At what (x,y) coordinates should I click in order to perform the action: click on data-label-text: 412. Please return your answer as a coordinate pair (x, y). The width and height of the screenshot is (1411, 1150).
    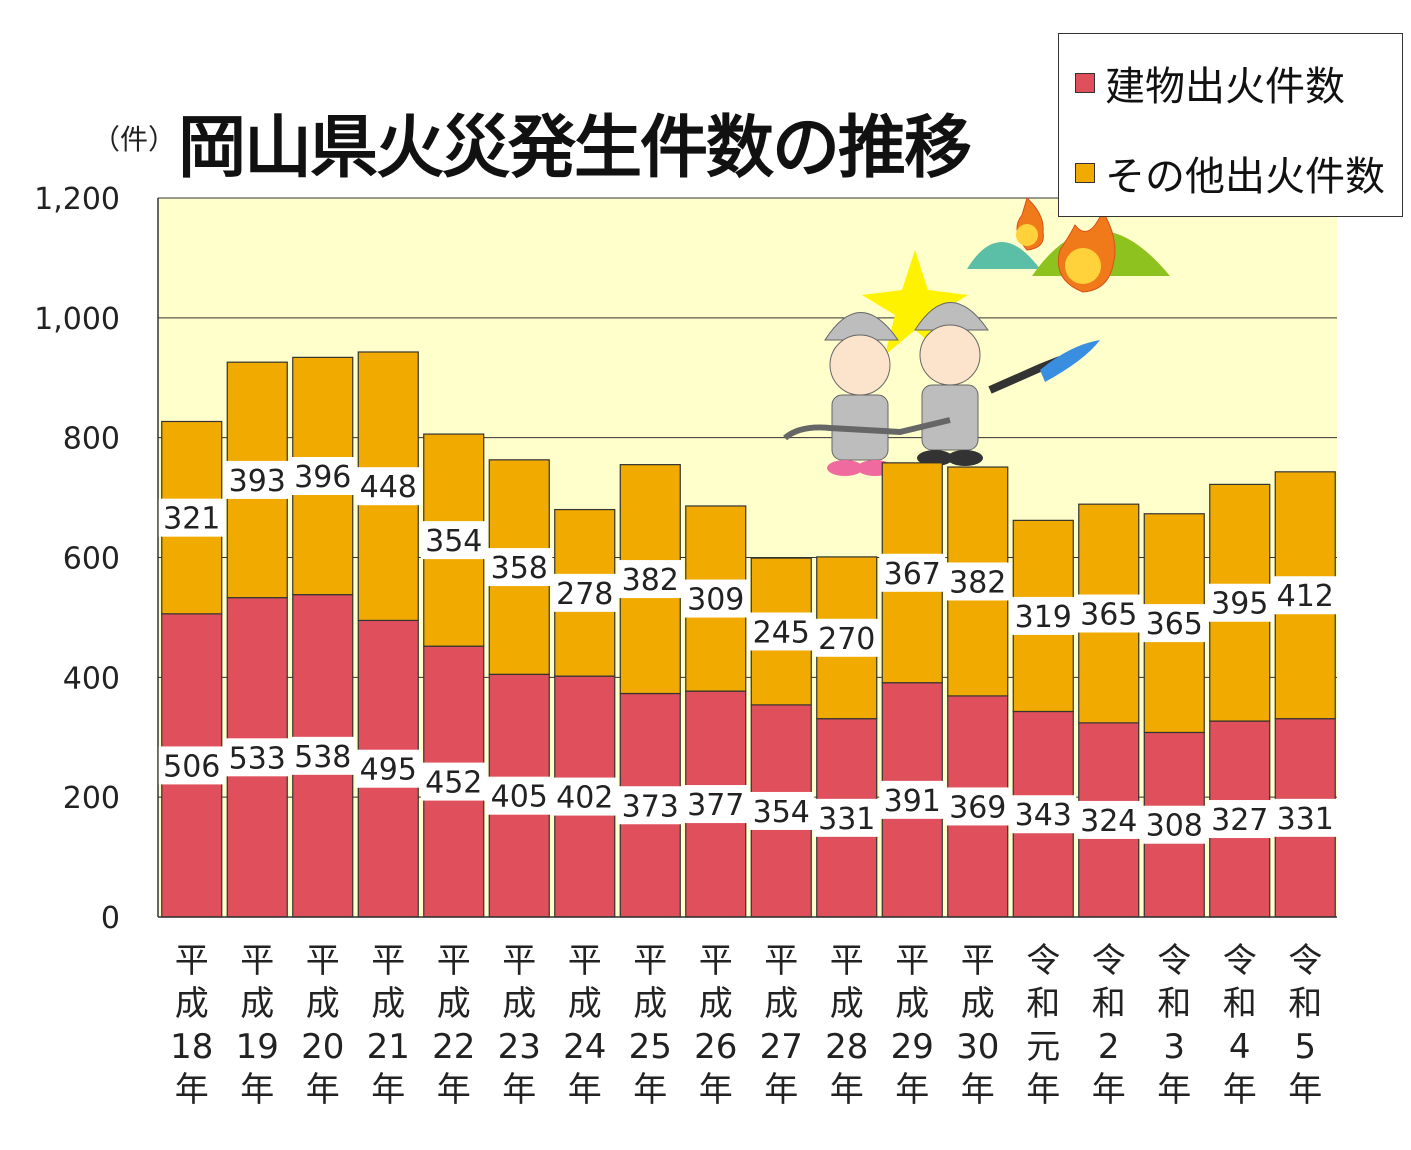
    Looking at the image, I should click on (1305, 596).